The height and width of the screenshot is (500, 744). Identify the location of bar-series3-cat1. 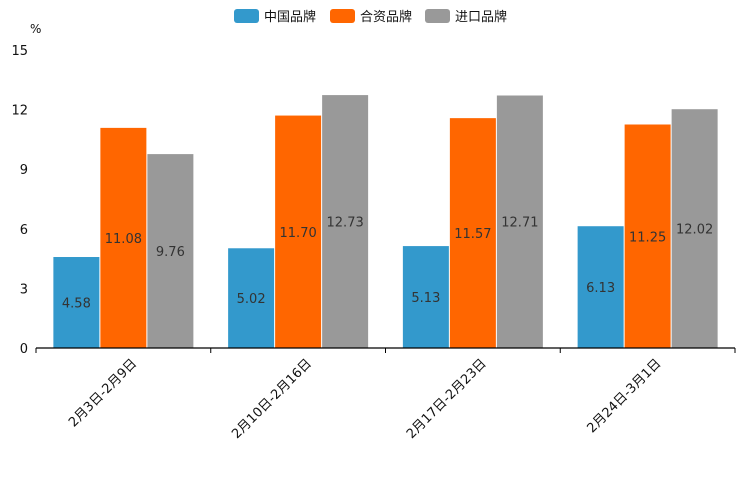
(170, 251).